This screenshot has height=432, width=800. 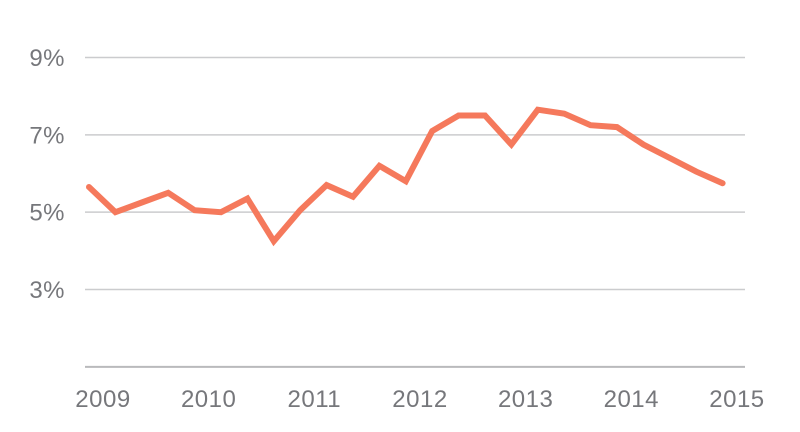 I want to click on x-axis-tick-label: 2014, so click(x=631, y=399).